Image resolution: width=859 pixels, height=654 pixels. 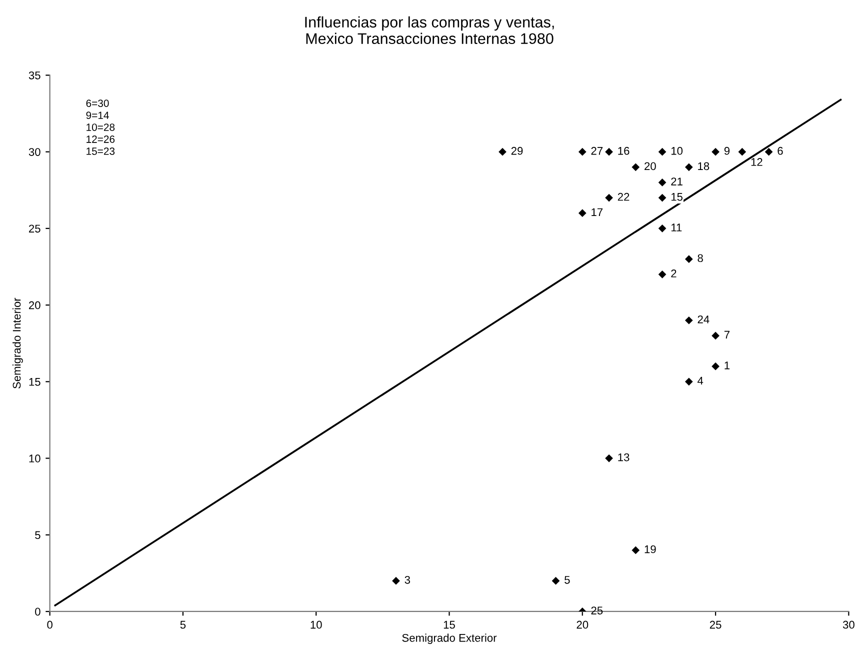 I want to click on annotation: 6=30 9=14 10=28 12=26 15=23, so click(x=100, y=127).